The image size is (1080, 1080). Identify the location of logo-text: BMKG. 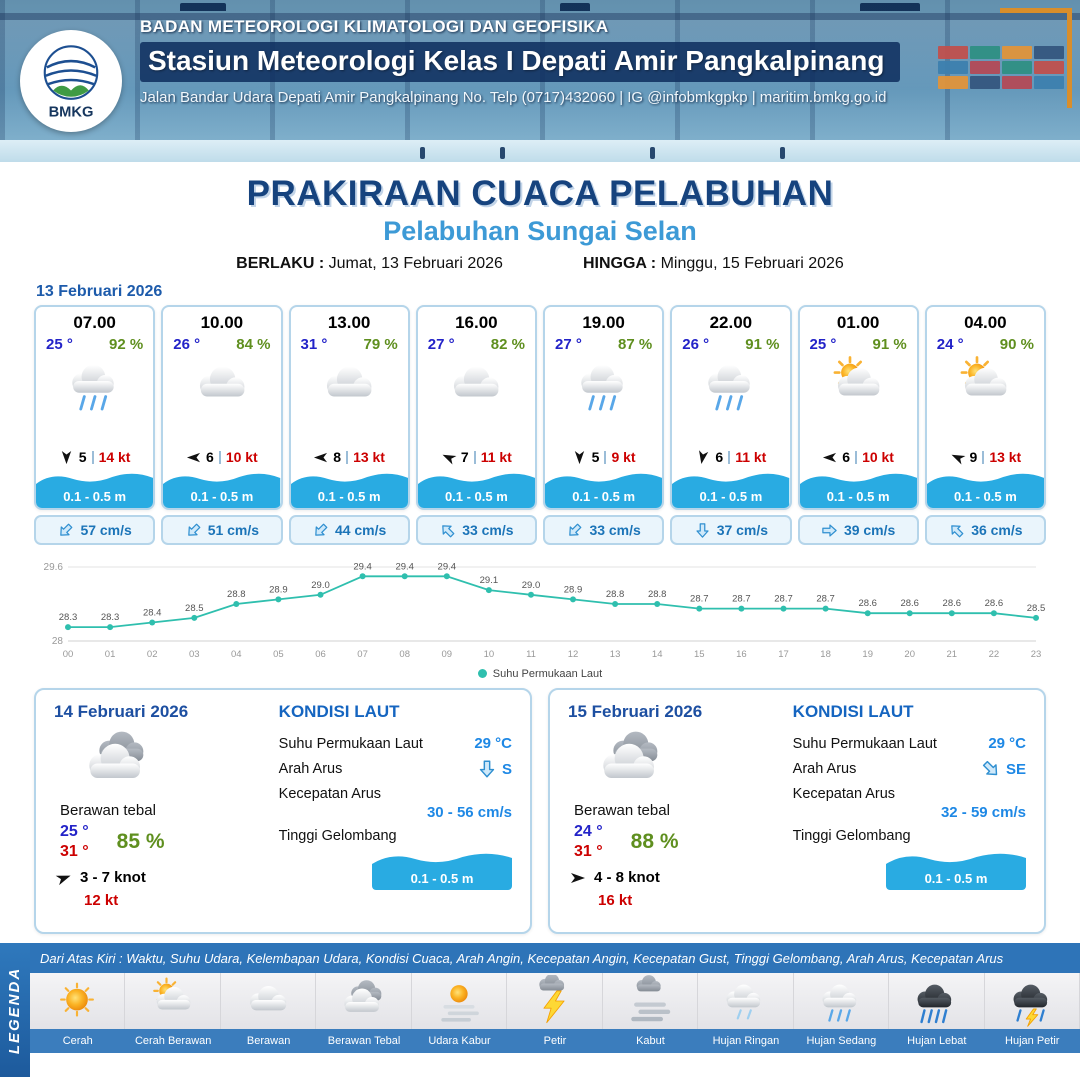
(71, 113).